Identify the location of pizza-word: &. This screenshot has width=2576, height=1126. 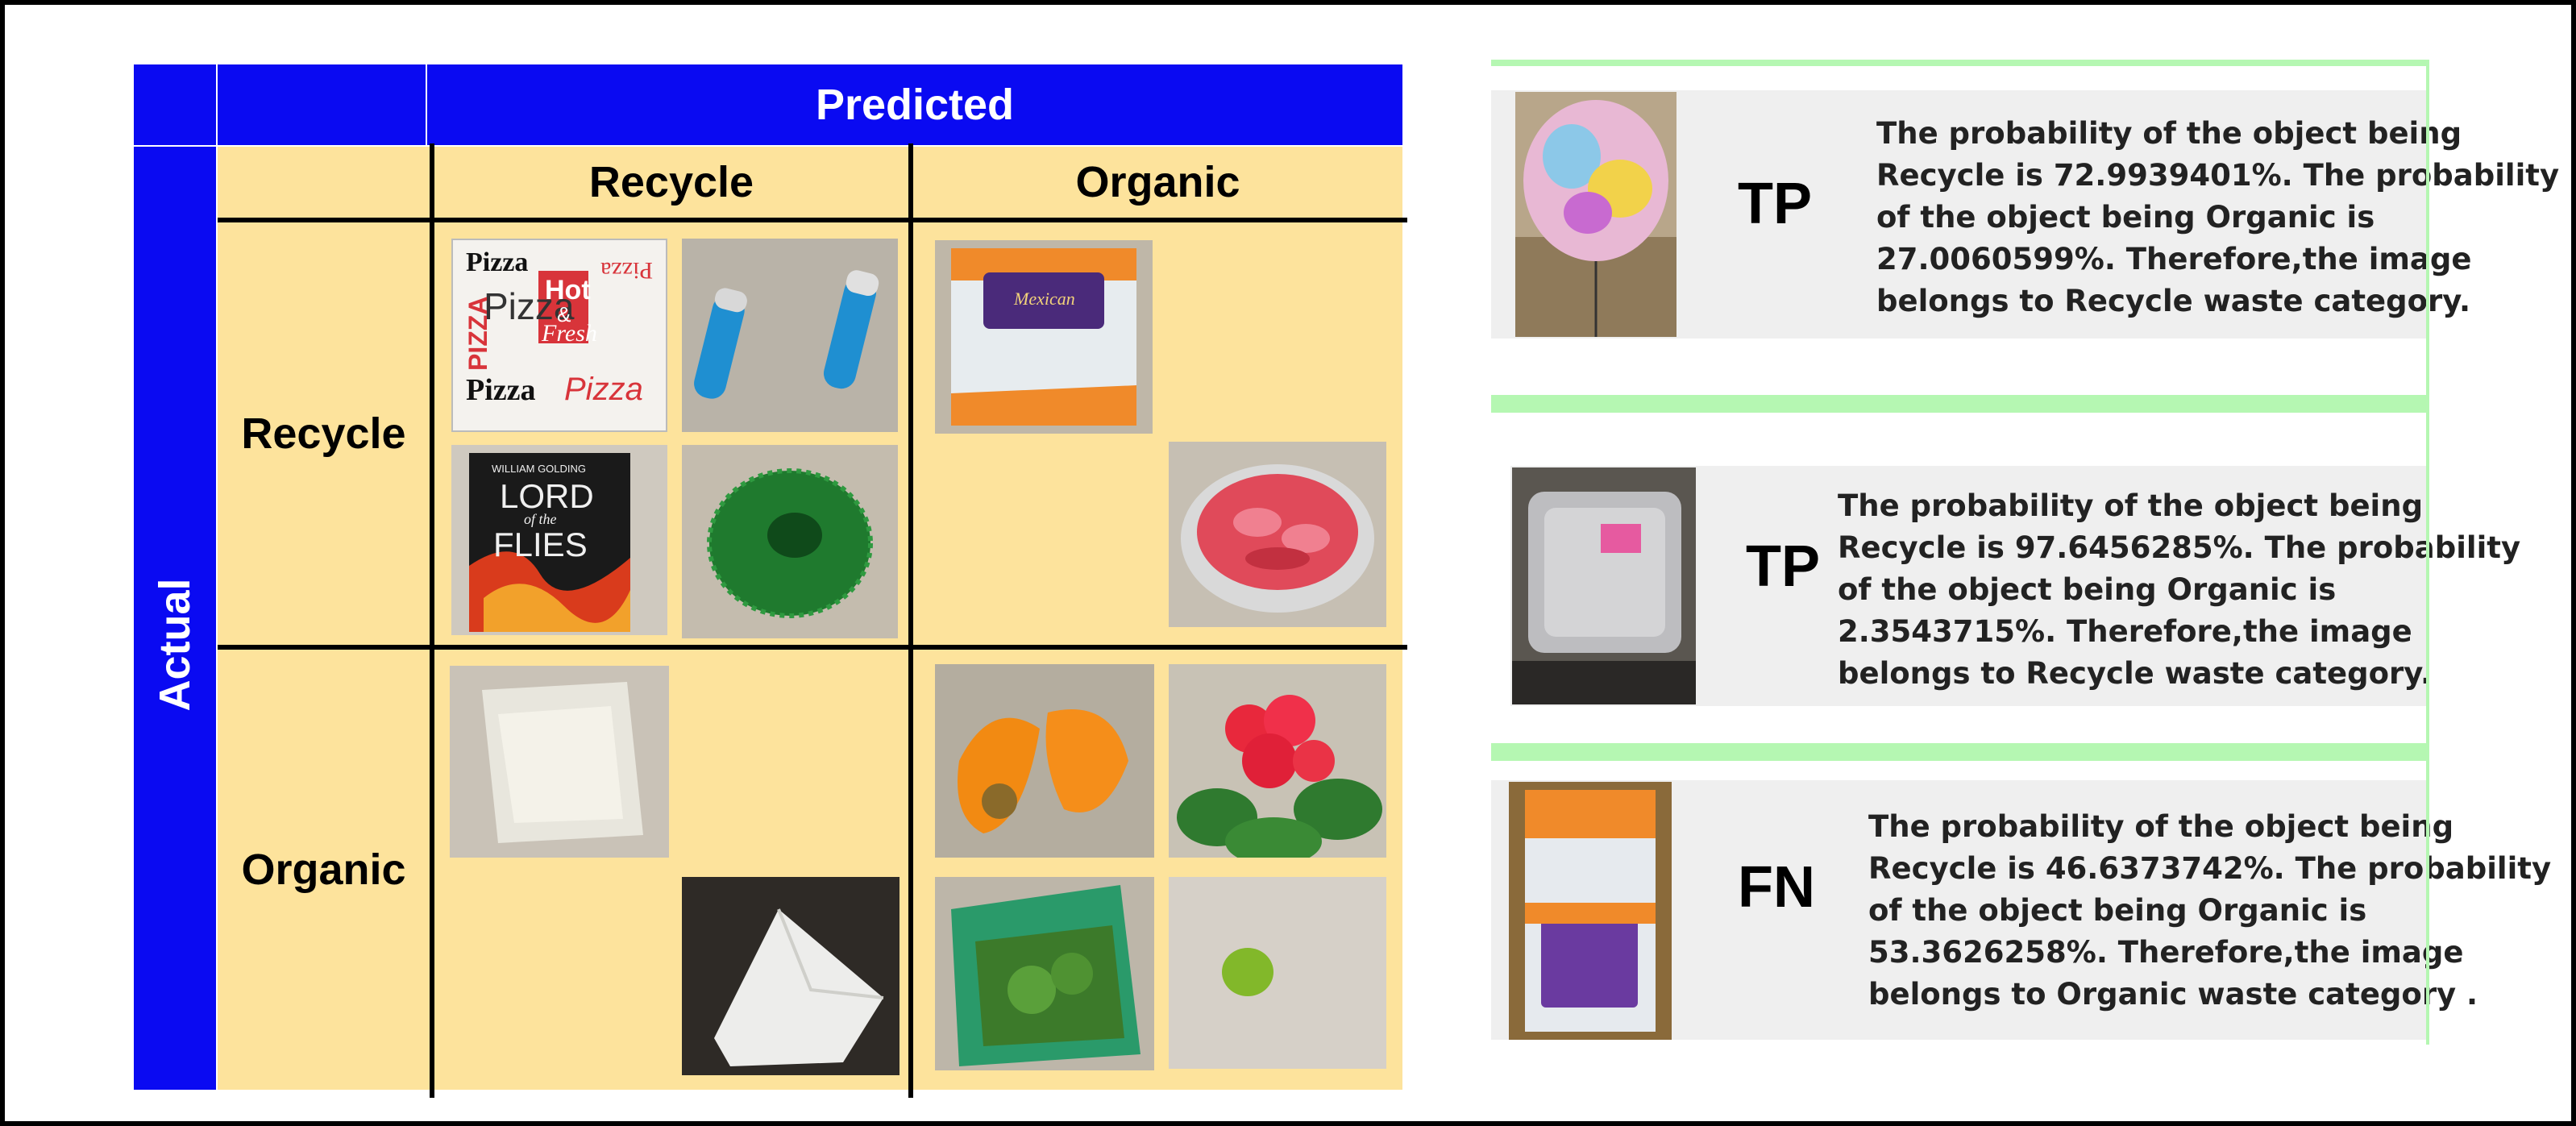
(564, 314).